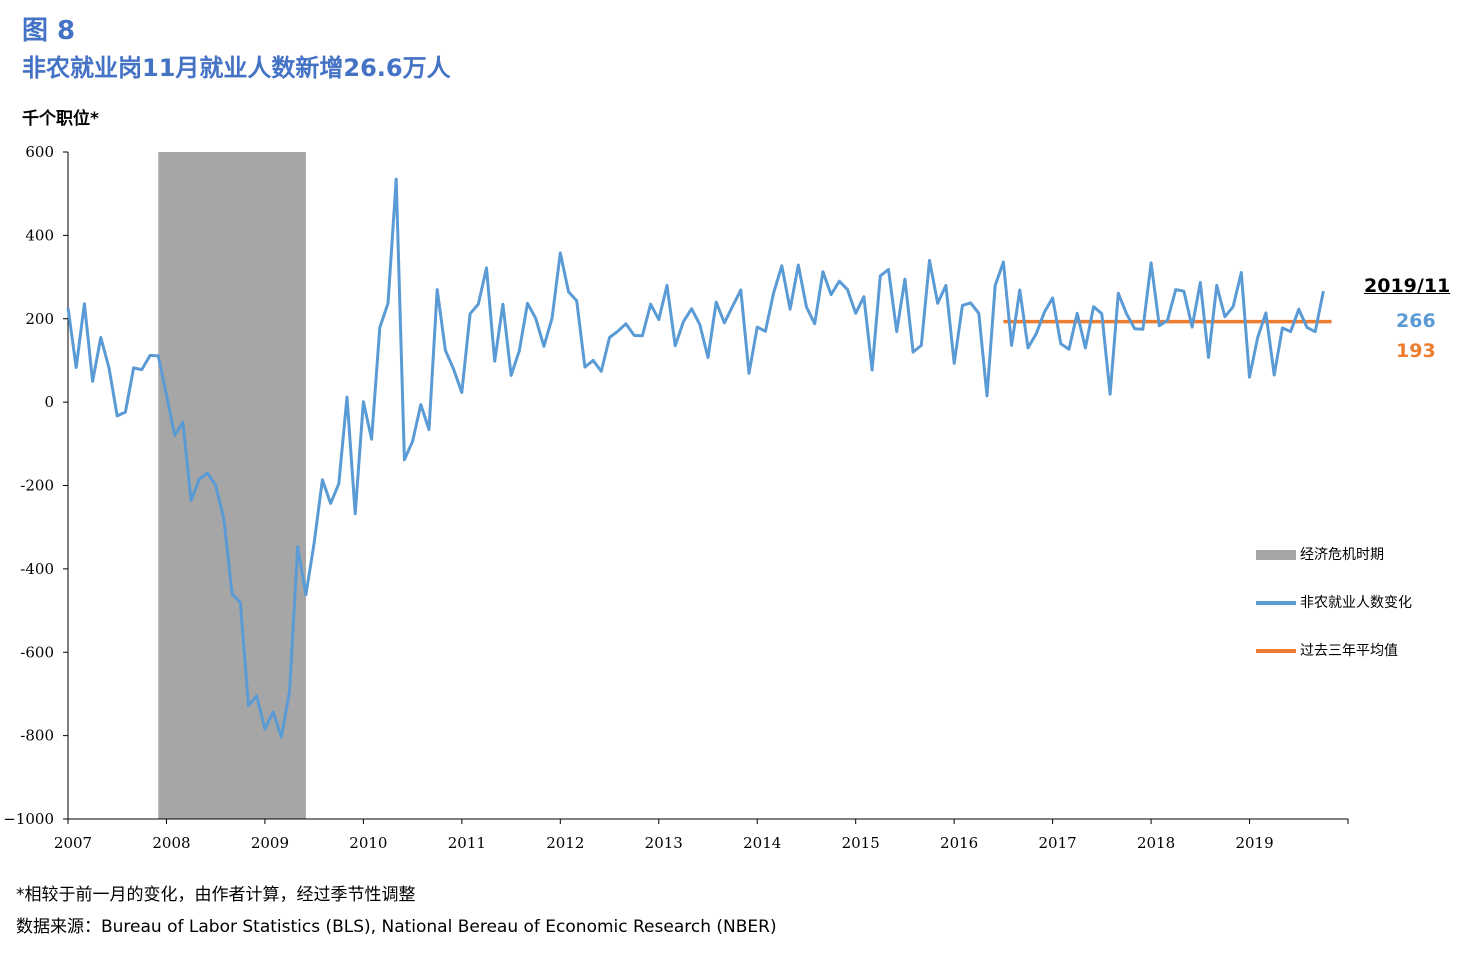 The image size is (1466, 956). What do you see at coordinates (959, 843) in the screenshot?
I see `x-tick-label: 2016` at bounding box center [959, 843].